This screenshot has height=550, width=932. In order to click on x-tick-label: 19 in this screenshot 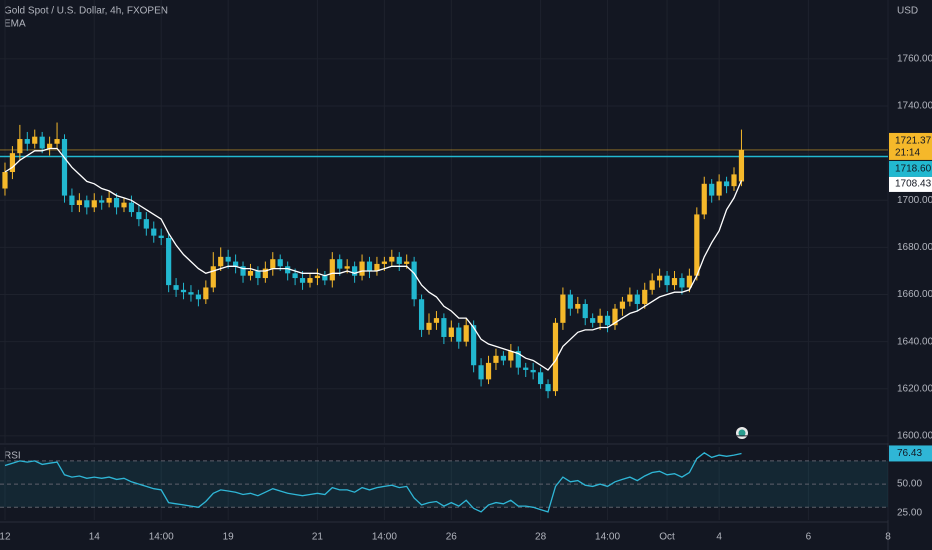, I will do `click(229, 537)`.